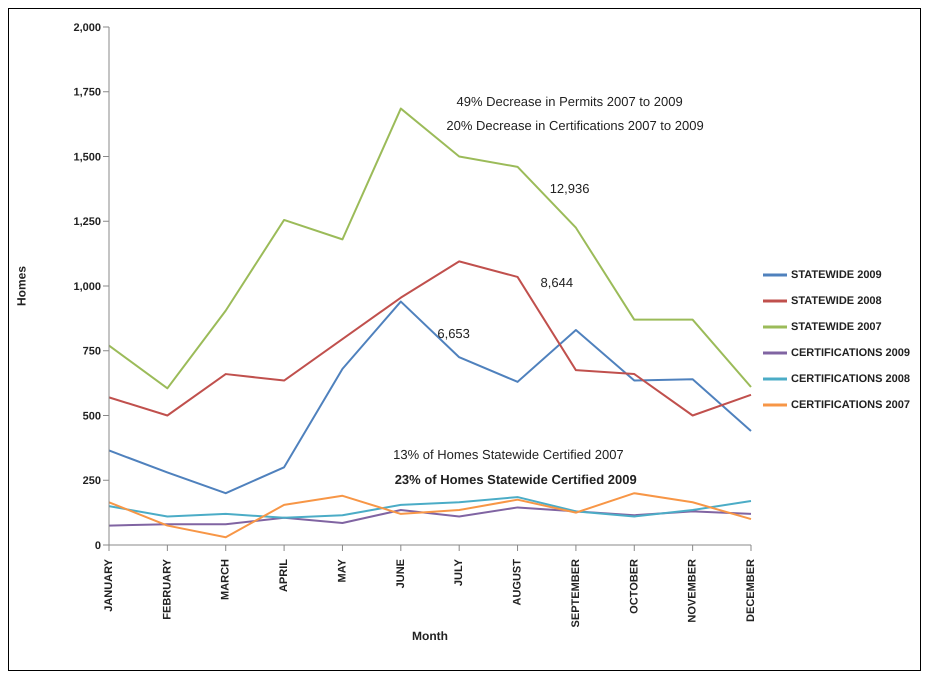 Image resolution: width=929 pixels, height=679 pixels. I want to click on x-tick-label: OCTOBER, so click(634, 586).